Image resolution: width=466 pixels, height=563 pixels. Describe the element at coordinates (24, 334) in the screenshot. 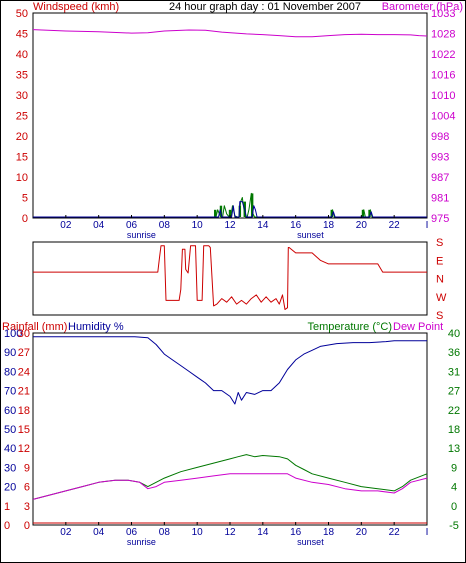

I see `rain-scale-tick-label: 30` at that location.